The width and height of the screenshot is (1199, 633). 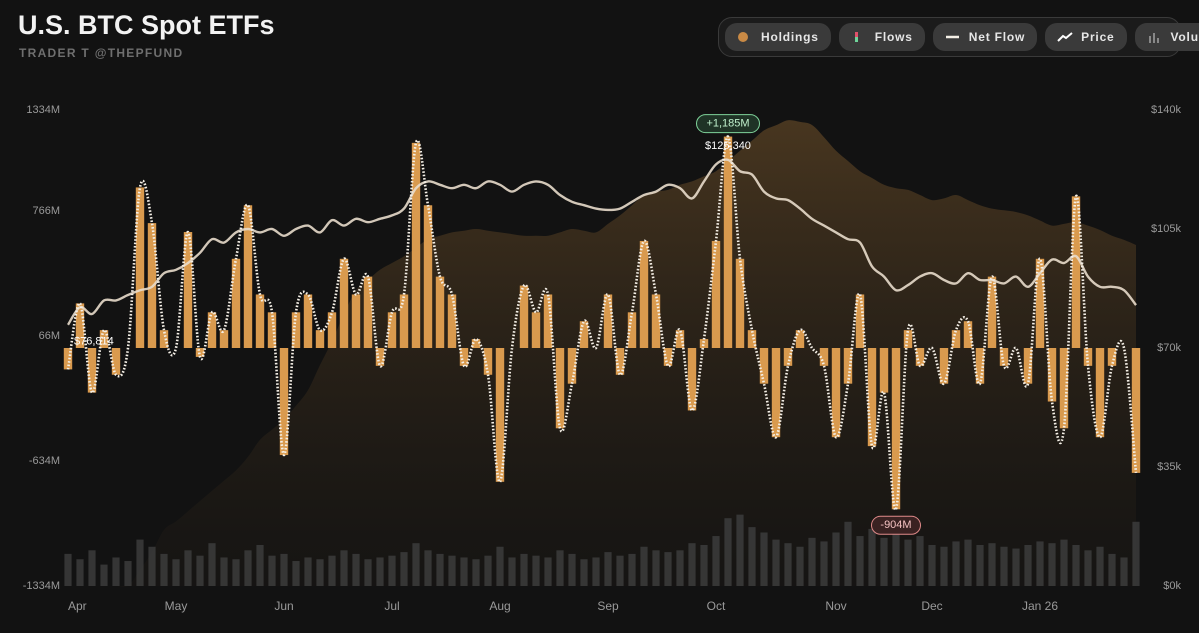 I want to click on legend-label: Volume, so click(x=1184, y=37).